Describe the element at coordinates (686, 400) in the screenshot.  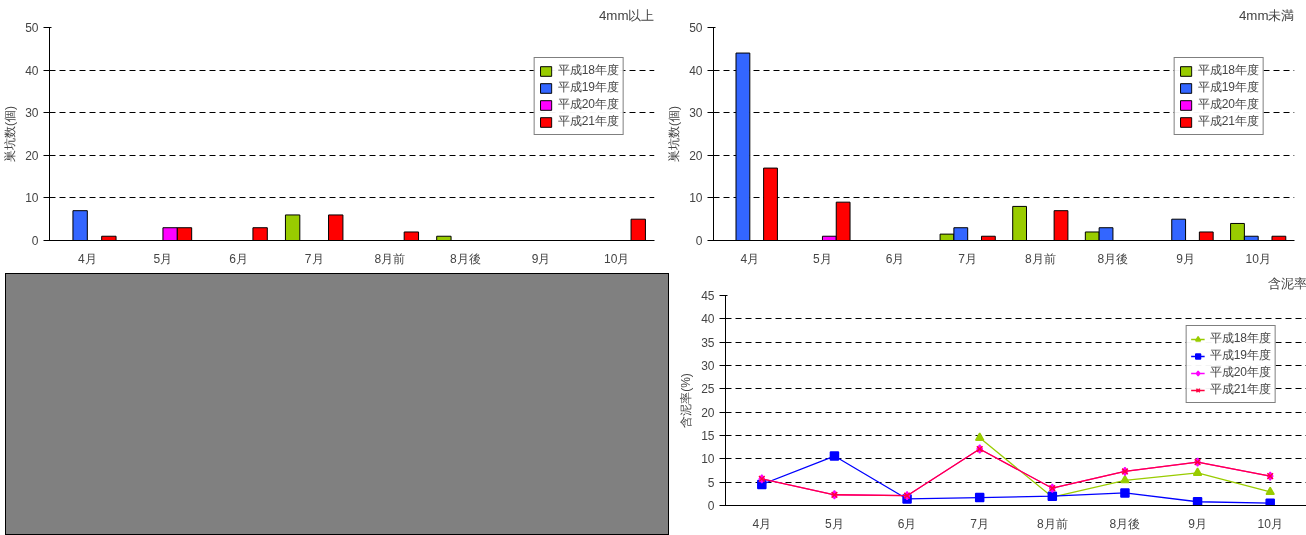
I see `y-axis-title: 含泥率(%)` at that location.